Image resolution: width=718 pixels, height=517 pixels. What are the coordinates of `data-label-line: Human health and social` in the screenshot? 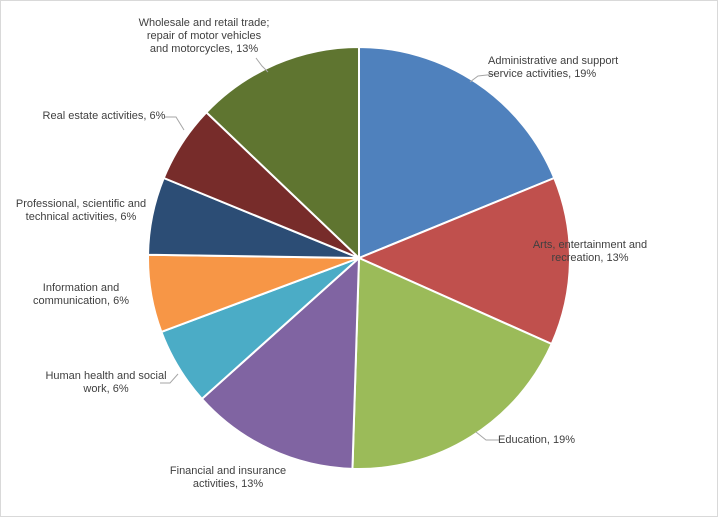 It's located at (105, 376).